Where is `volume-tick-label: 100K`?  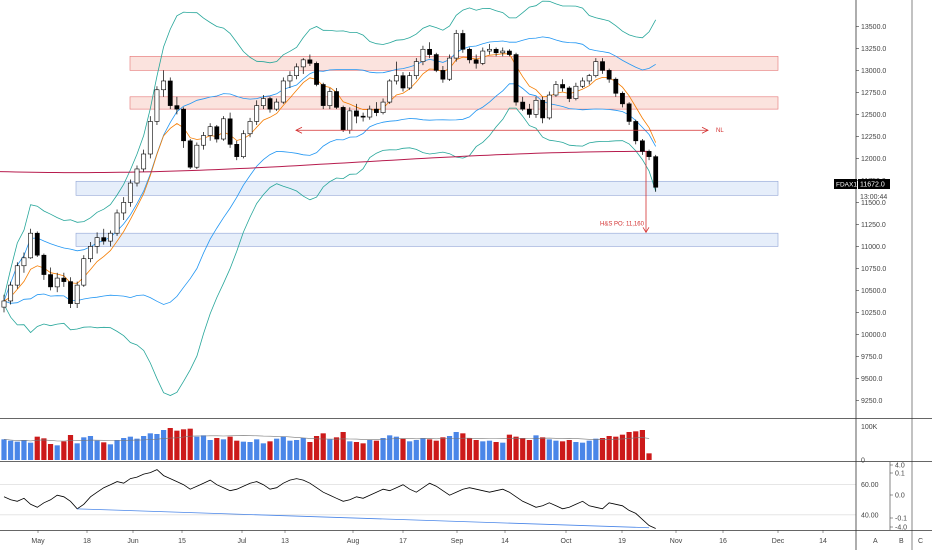 volume-tick-label: 100K is located at coordinates (869, 427).